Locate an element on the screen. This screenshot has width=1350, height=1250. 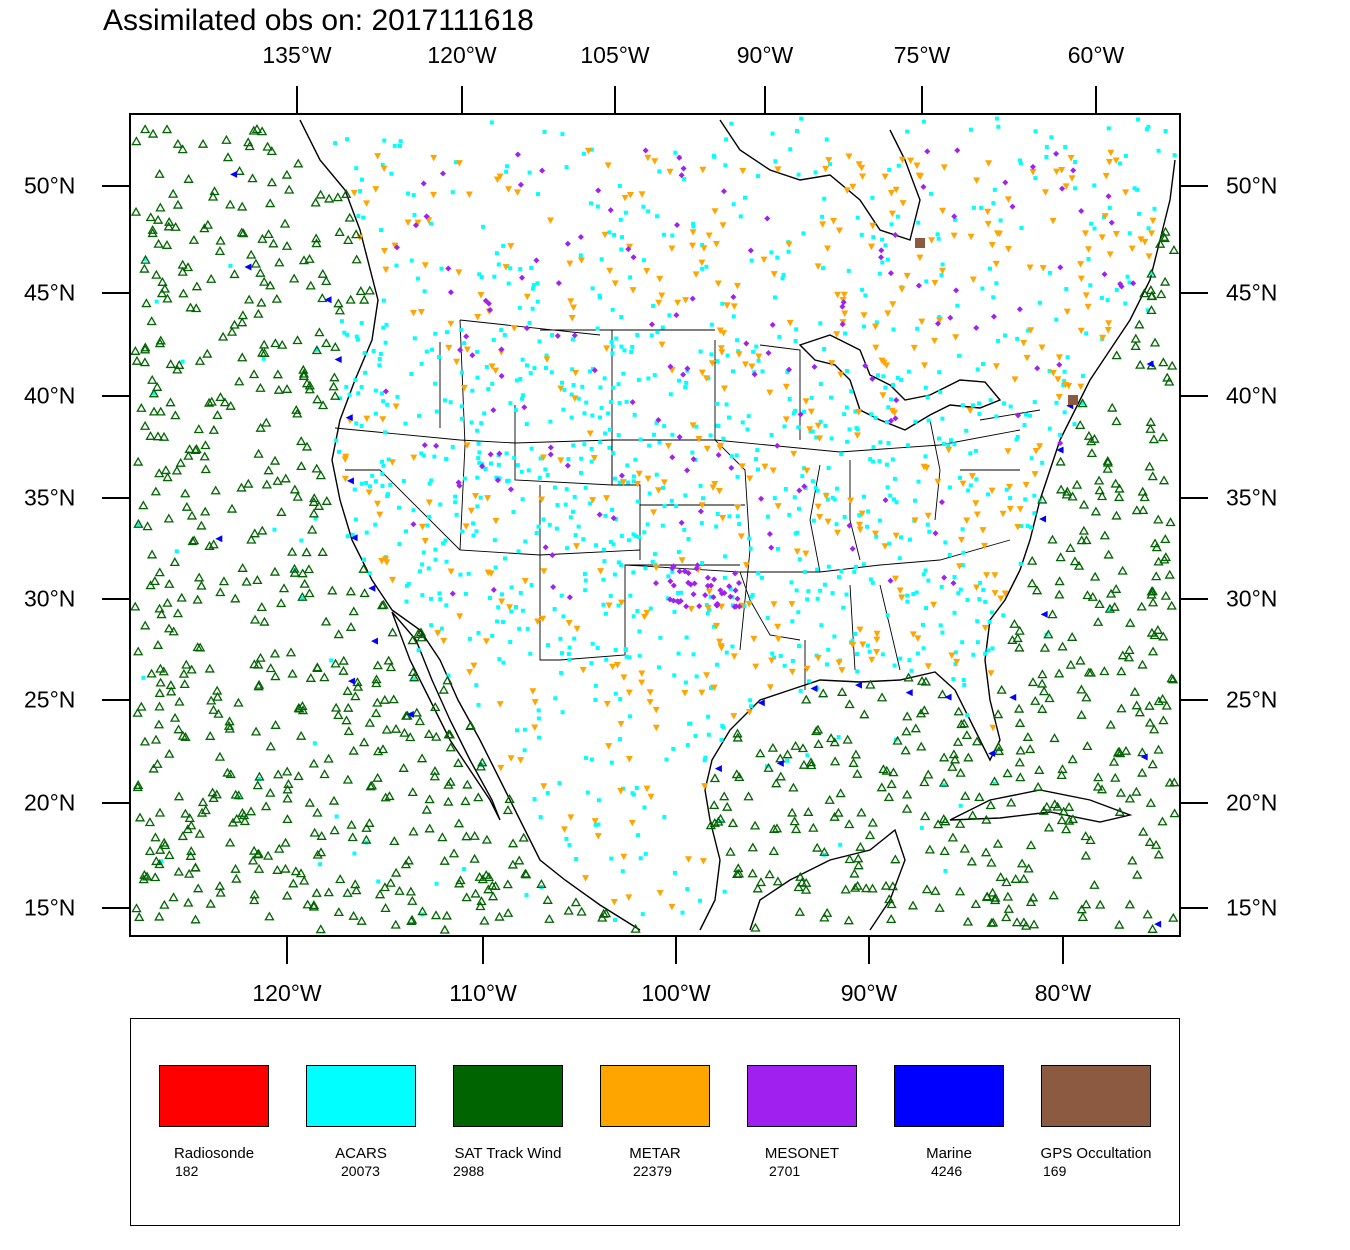
left-latitude-label: 25°N is located at coordinates (50, 699).